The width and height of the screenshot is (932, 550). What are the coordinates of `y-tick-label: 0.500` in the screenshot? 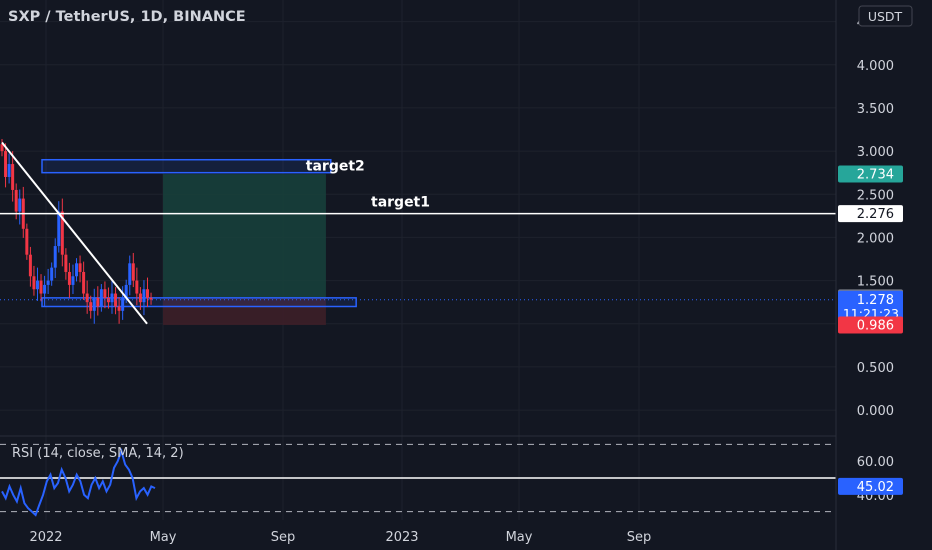 It's located at (875, 368).